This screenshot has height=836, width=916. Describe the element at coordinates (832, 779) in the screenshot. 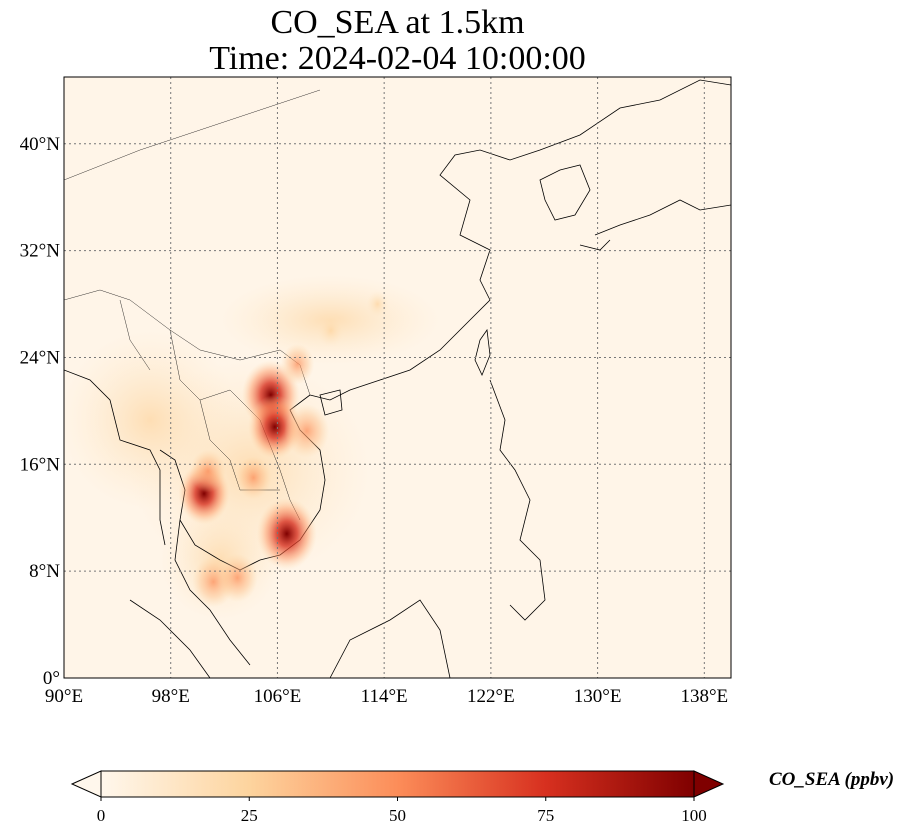

I see `colorbar-label: CO_SEA (ppbv)` at that location.